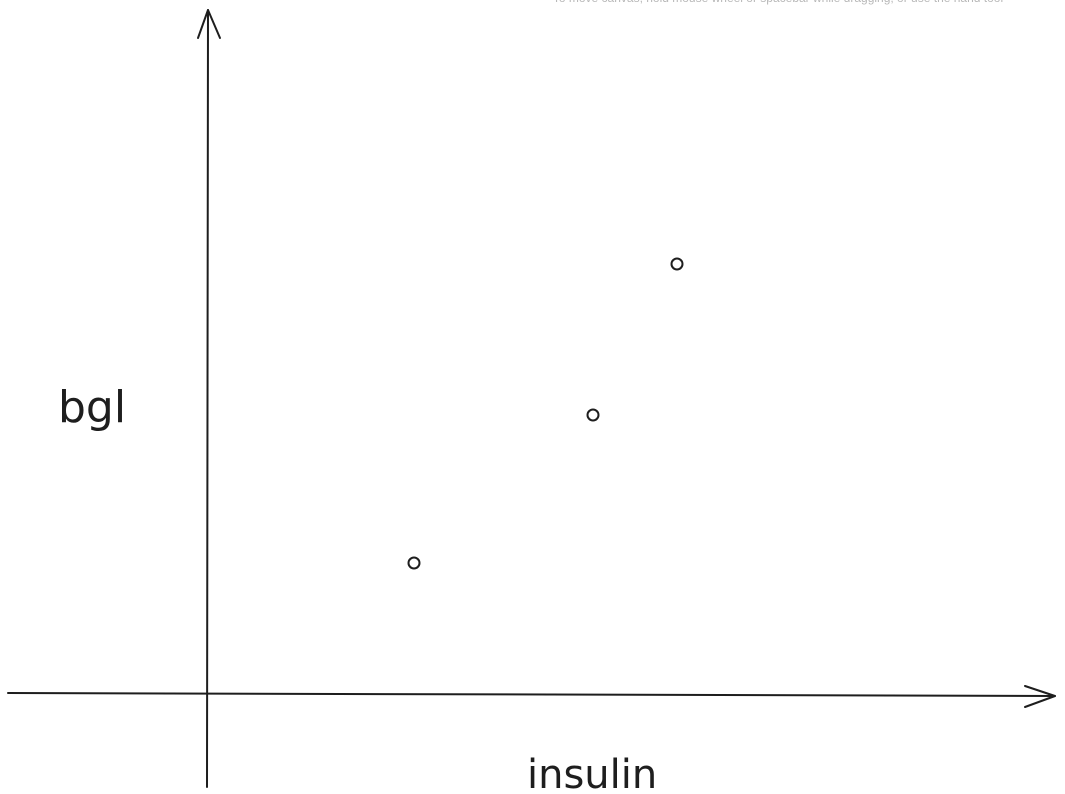 This screenshot has height=794, width=1065. What do you see at coordinates (209, 24) in the screenshot?
I see `y-axis-arrowhead` at bounding box center [209, 24].